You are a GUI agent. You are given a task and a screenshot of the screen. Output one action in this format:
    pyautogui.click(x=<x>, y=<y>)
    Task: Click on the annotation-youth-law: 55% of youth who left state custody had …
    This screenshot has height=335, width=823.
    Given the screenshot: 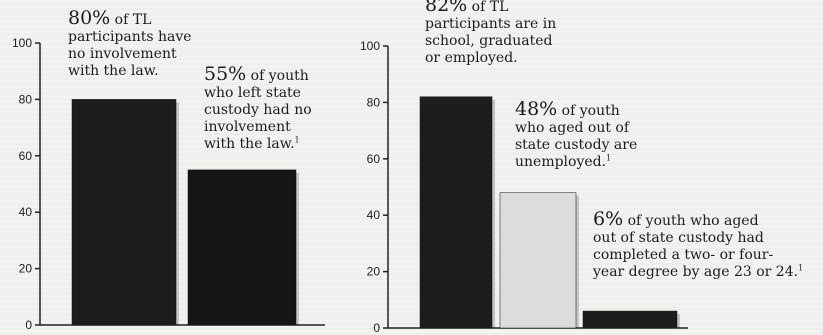 What is the action you would take?
    pyautogui.click(x=258, y=108)
    